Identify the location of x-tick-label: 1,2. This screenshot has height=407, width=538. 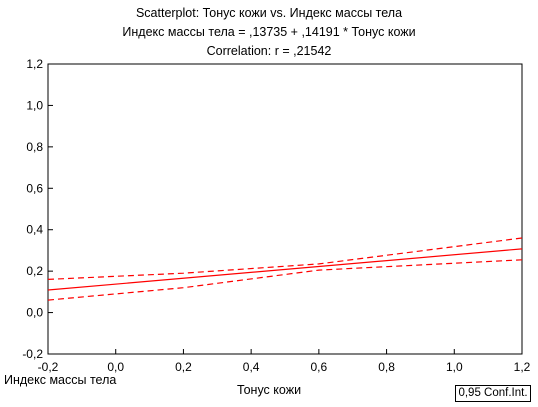
(522, 367).